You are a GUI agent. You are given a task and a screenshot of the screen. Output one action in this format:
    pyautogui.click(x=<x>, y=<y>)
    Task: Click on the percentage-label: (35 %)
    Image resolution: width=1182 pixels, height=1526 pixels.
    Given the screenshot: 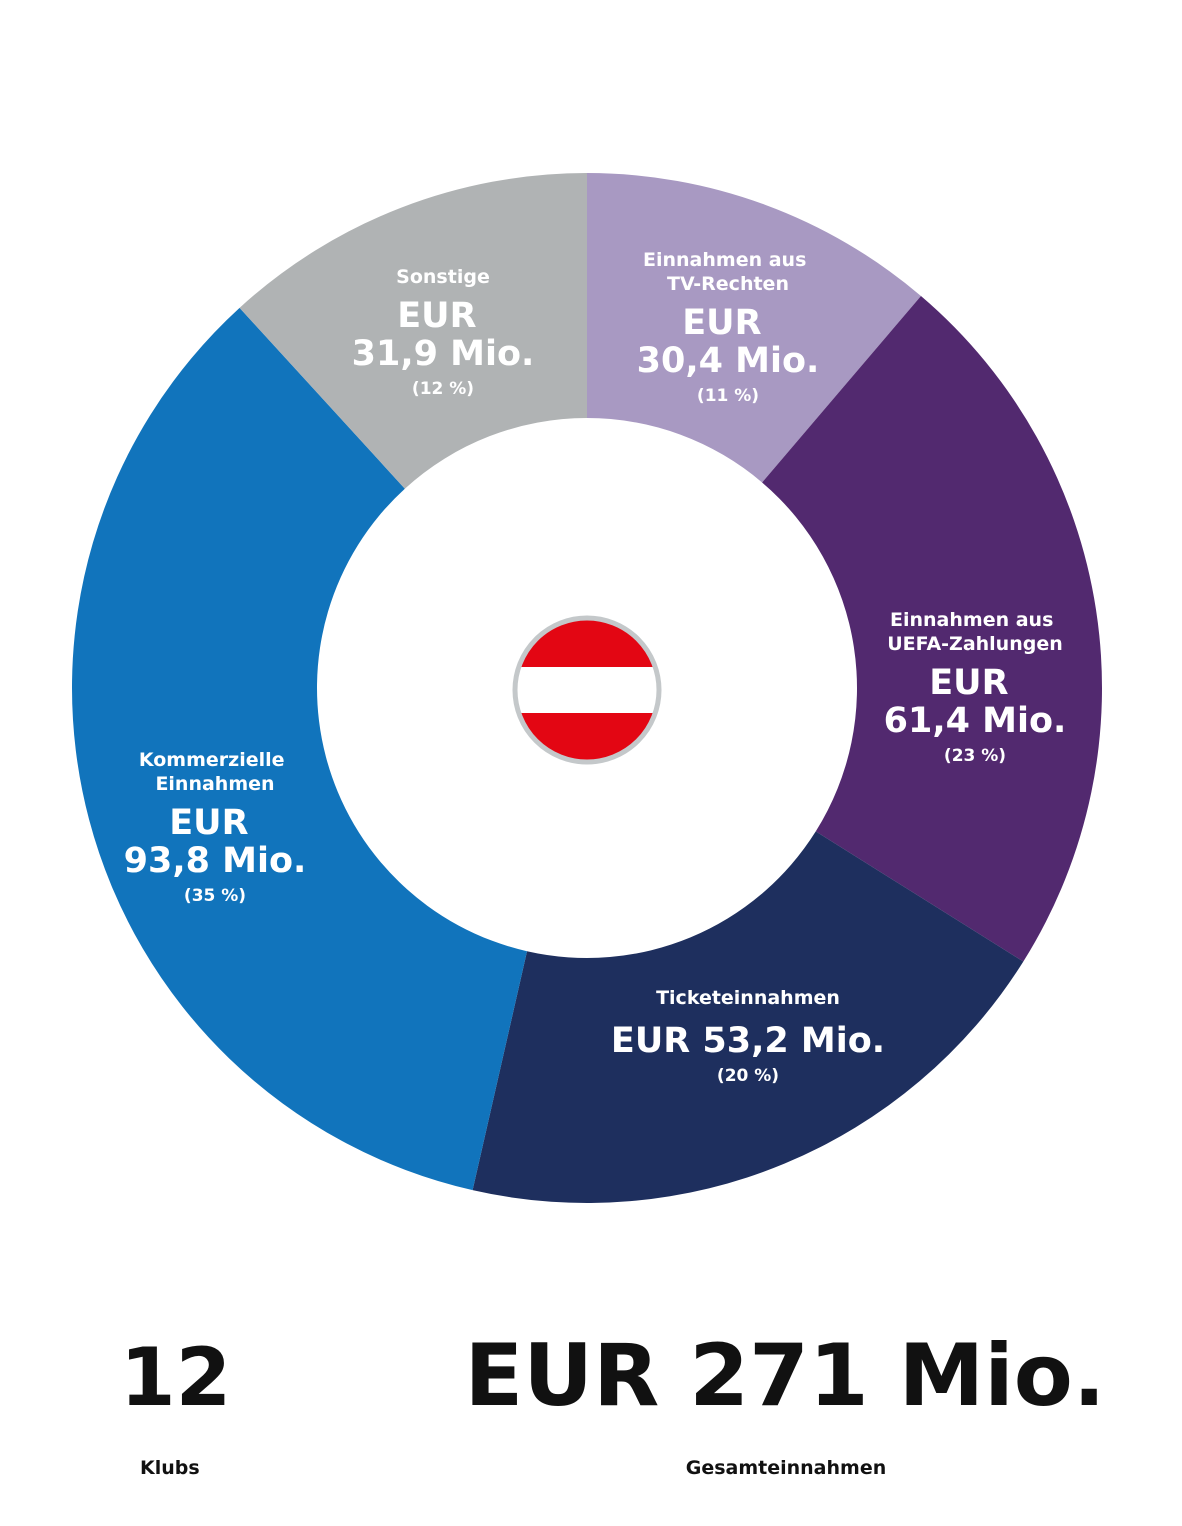 What is the action you would take?
    pyautogui.click(x=215, y=896)
    